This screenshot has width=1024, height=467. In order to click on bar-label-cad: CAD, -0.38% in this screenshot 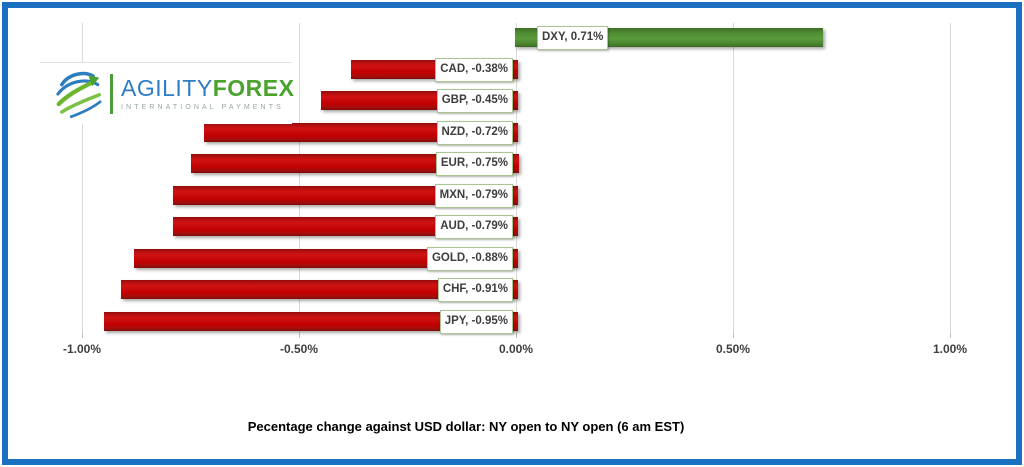, I will do `click(474, 70)`.